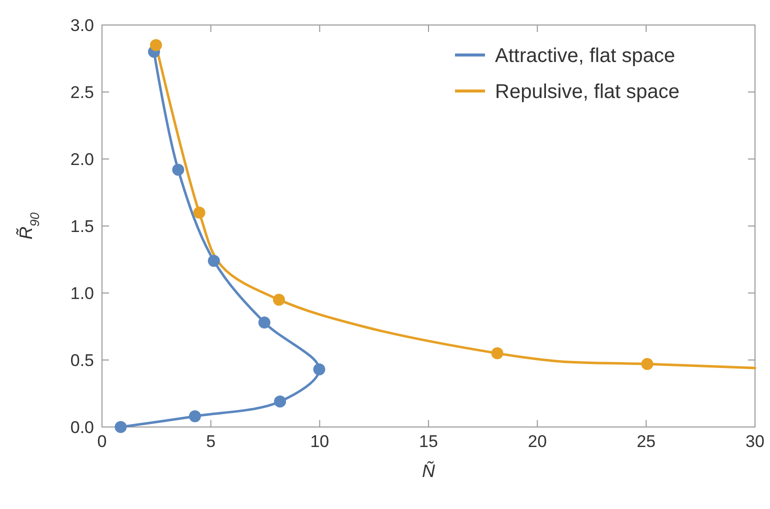 This screenshot has height=509, width=770. I want to click on y-tick-label: 0.5, so click(82, 360).